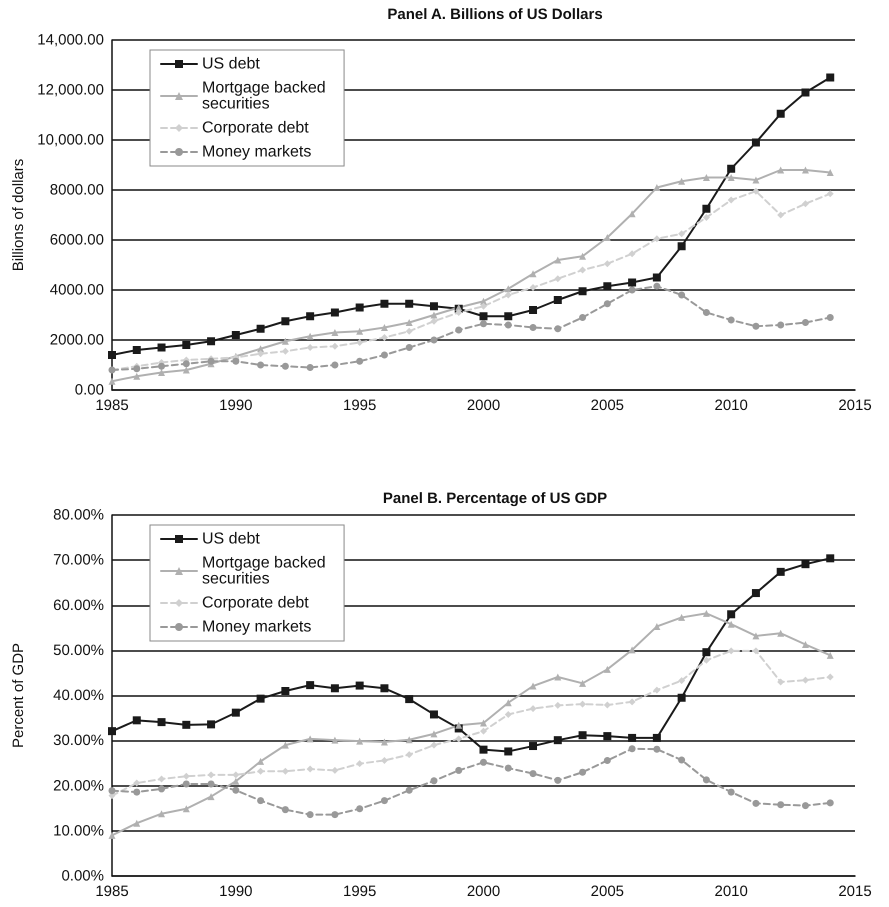  What do you see at coordinates (89, 390) in the screenshot?
I see `y-tick-label: 0.00` at bounding box center [89, 390].